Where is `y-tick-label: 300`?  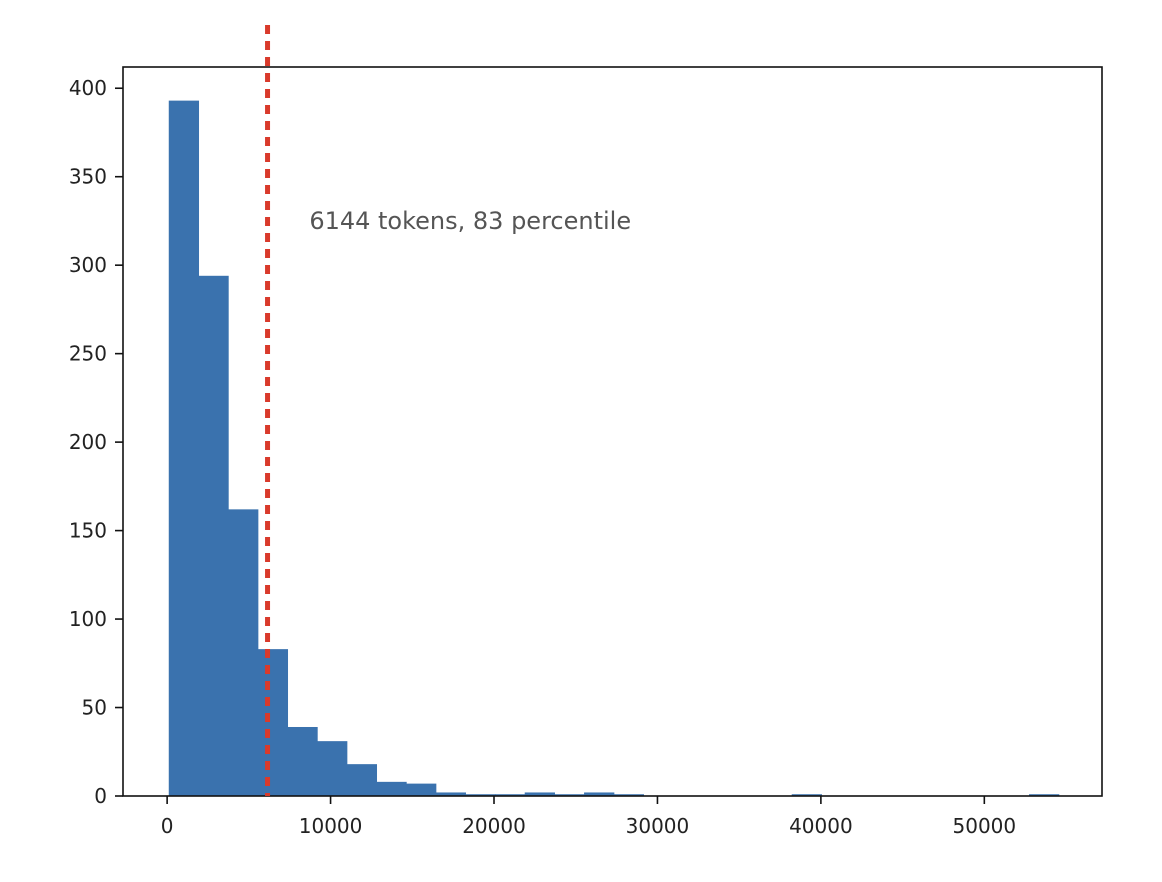
y-tick-label: 300 is located at coordinates (88, 265).